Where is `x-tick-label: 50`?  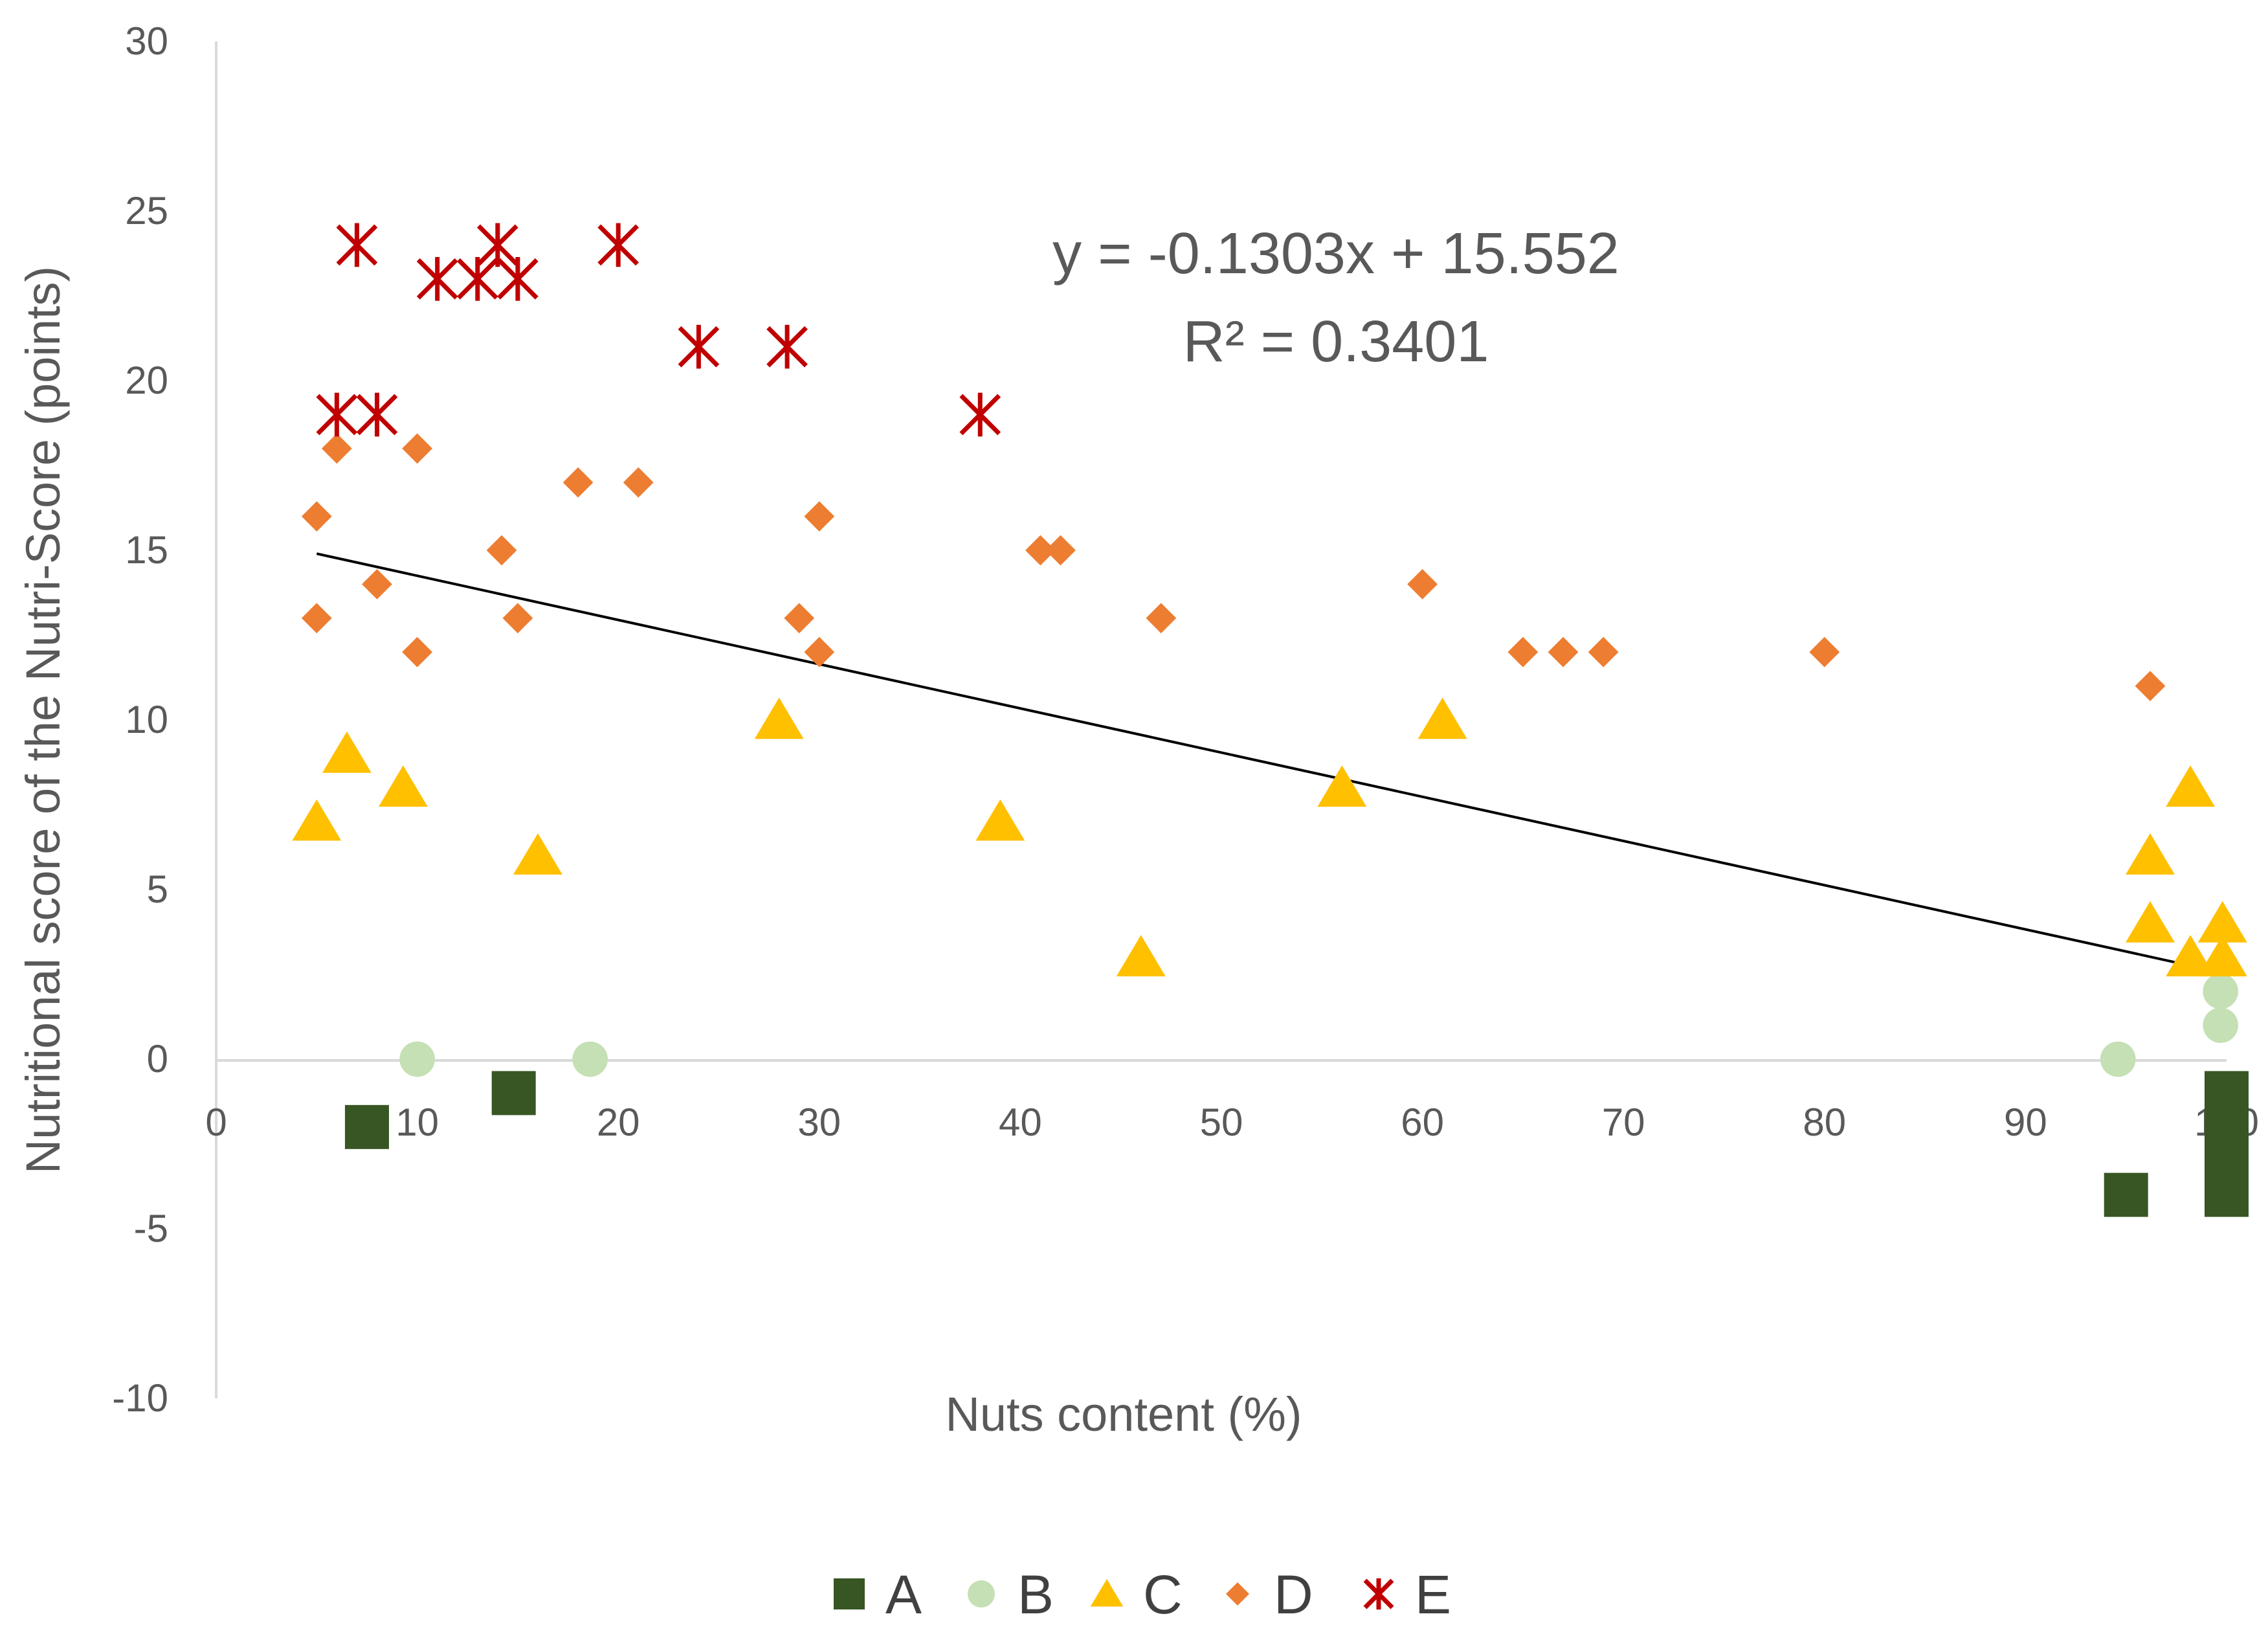
x-tick-label: 50 is located at coordinates (1221, 1122).